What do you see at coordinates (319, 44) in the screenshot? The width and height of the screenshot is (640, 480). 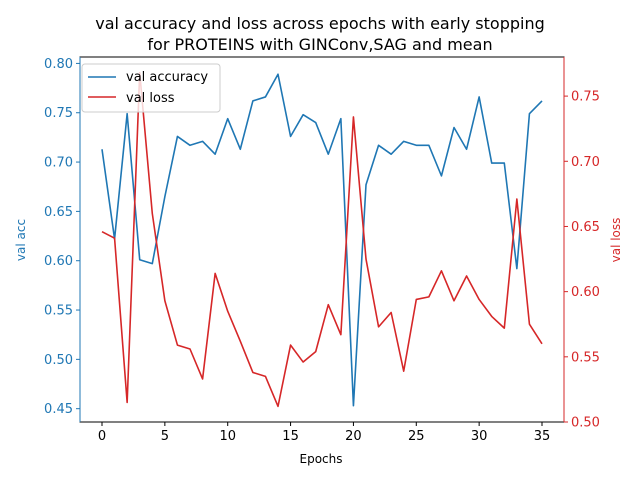 I see `chart-title-line-2: for PROTEINS with GINConv,SAG and mean` at bounding box center [319, 44].